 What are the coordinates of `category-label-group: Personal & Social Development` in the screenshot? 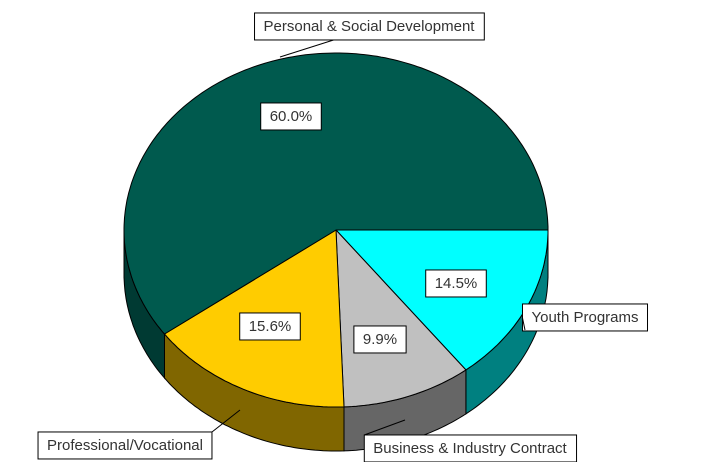 It's located at (369, 26).